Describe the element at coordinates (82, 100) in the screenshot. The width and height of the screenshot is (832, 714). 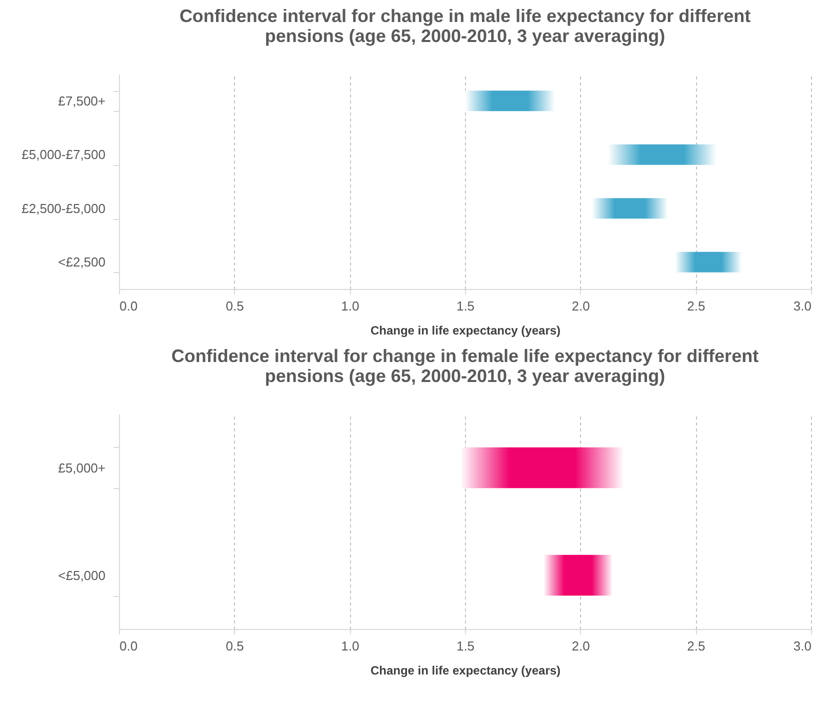
I see `y-tick-label: £7,500+` at that location.